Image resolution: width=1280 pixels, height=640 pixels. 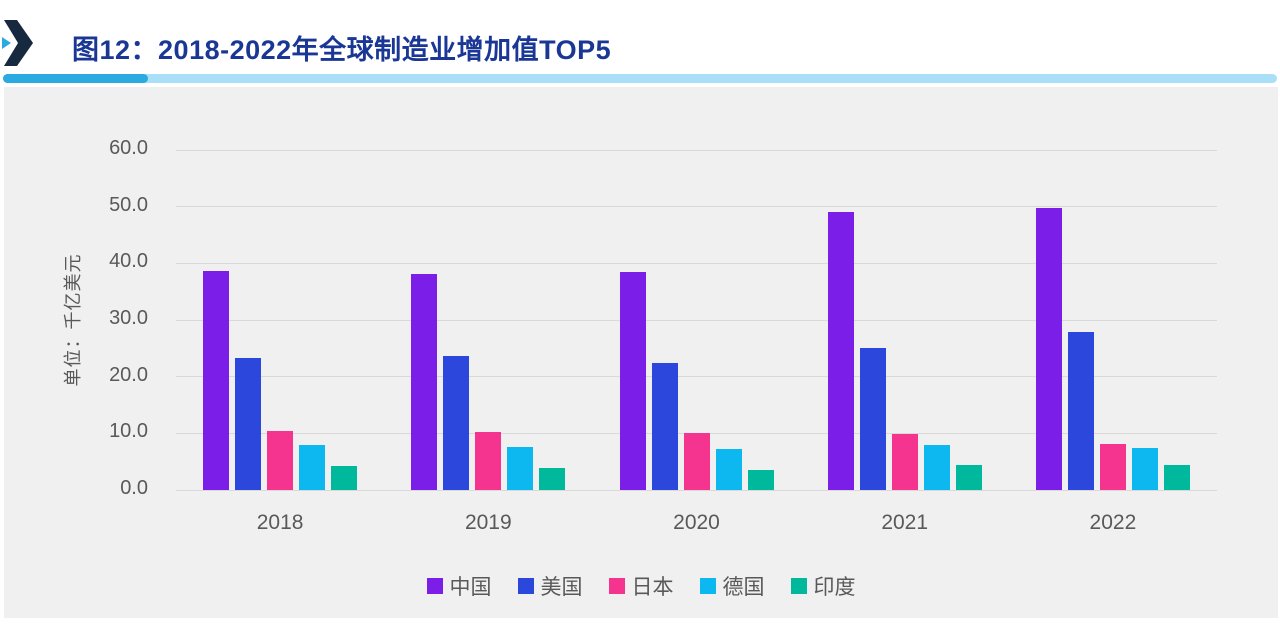 I want to click on bar-美国-2018, so click(x=248, y=423).